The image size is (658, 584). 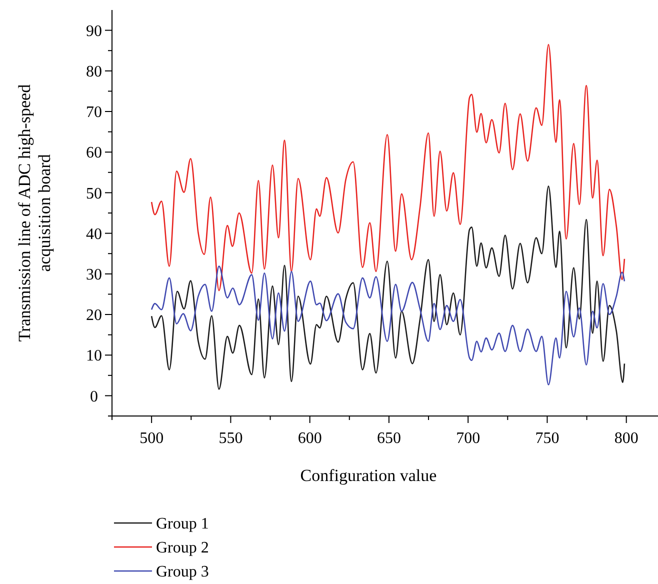 What do you see at coordinates (388, 326) in the screenshot?
I see `line-series` at bounding box center [388, 326].